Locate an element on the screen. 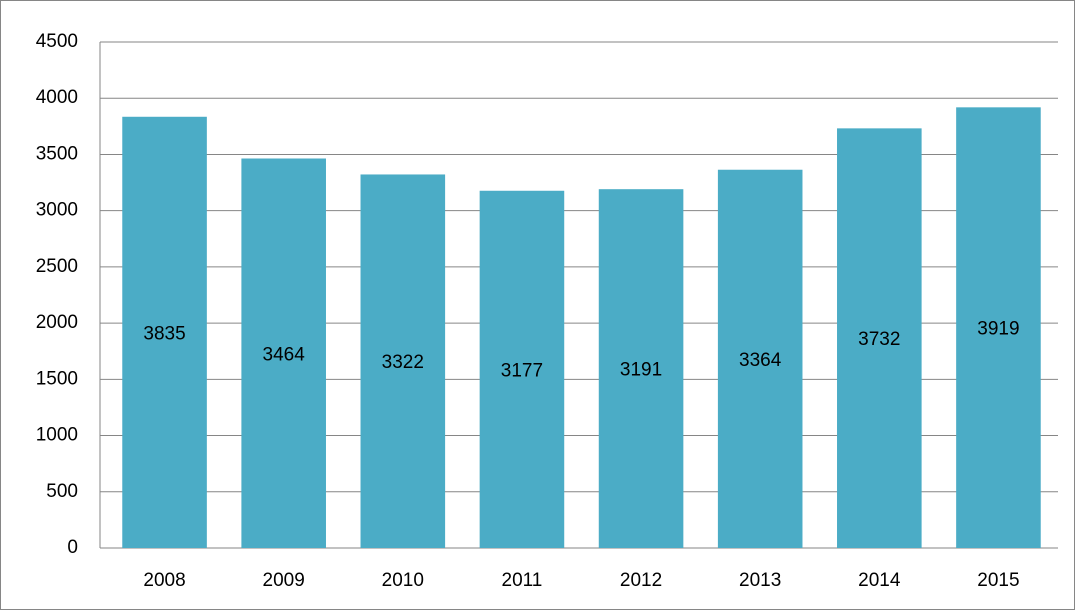  y-tick-label: 3000 is located at coordinates (57, 210).